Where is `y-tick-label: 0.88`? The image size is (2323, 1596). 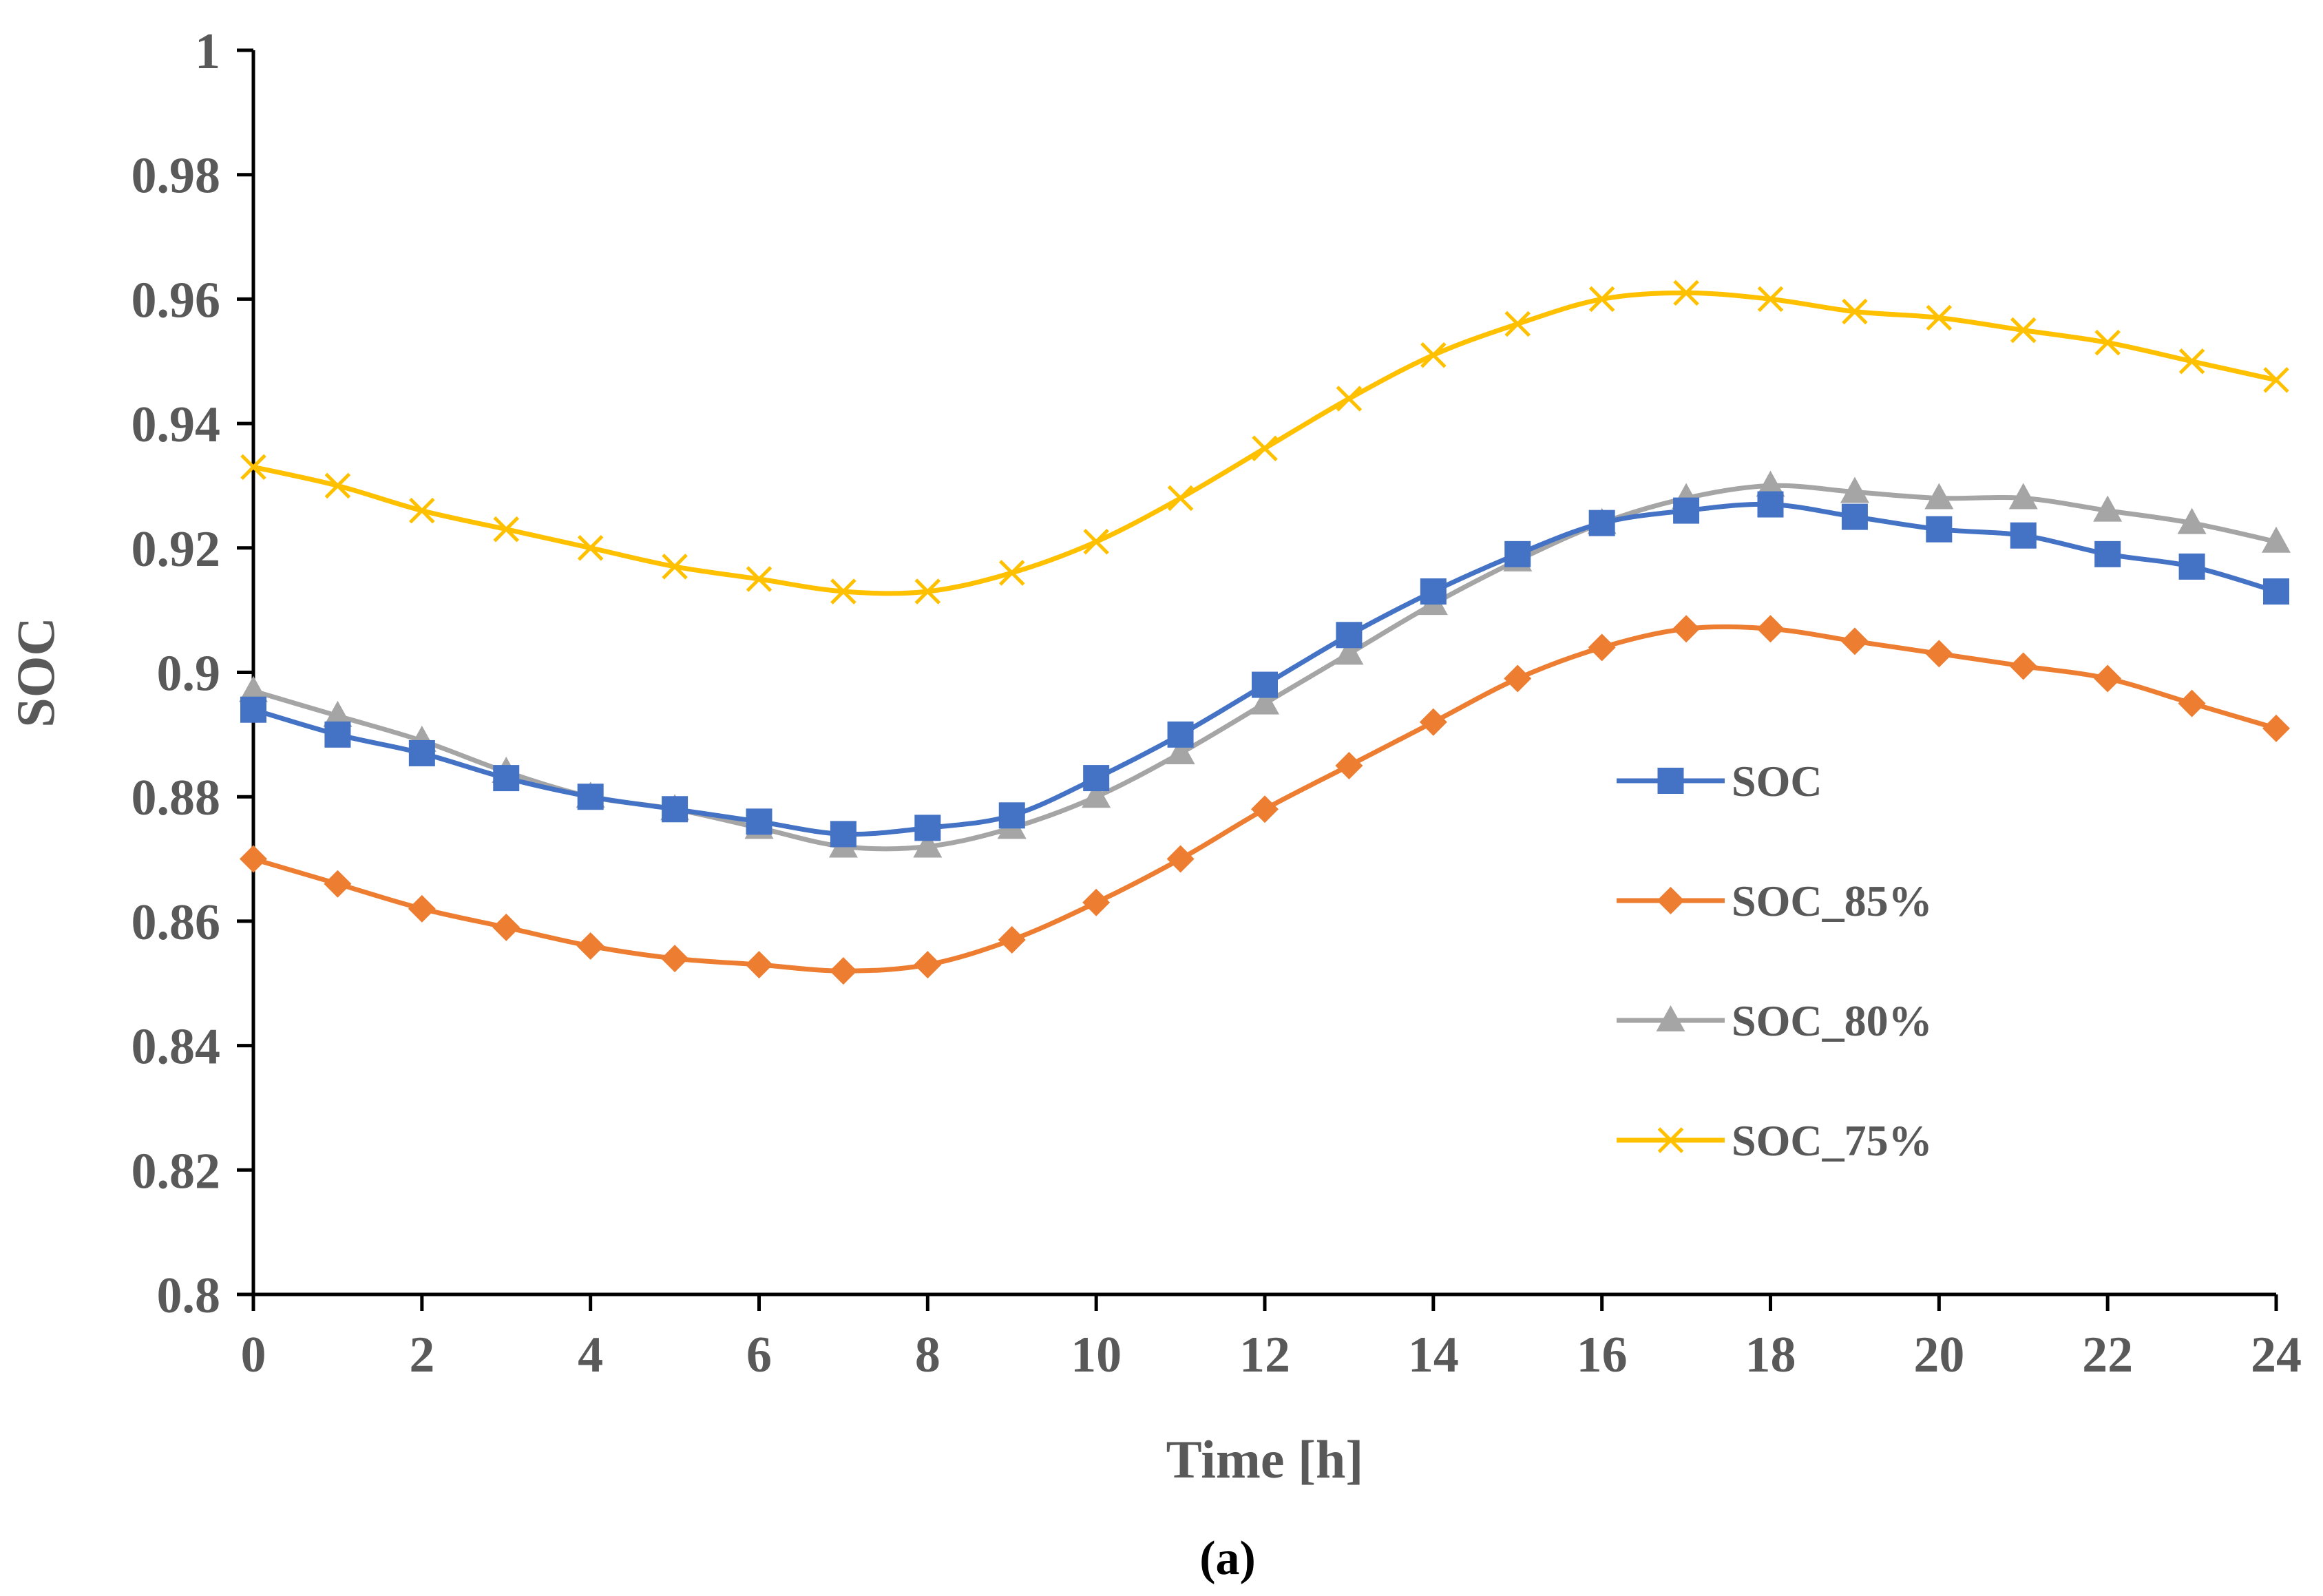
y-tick-label: 0.88 is located at coordinates (176, 798).